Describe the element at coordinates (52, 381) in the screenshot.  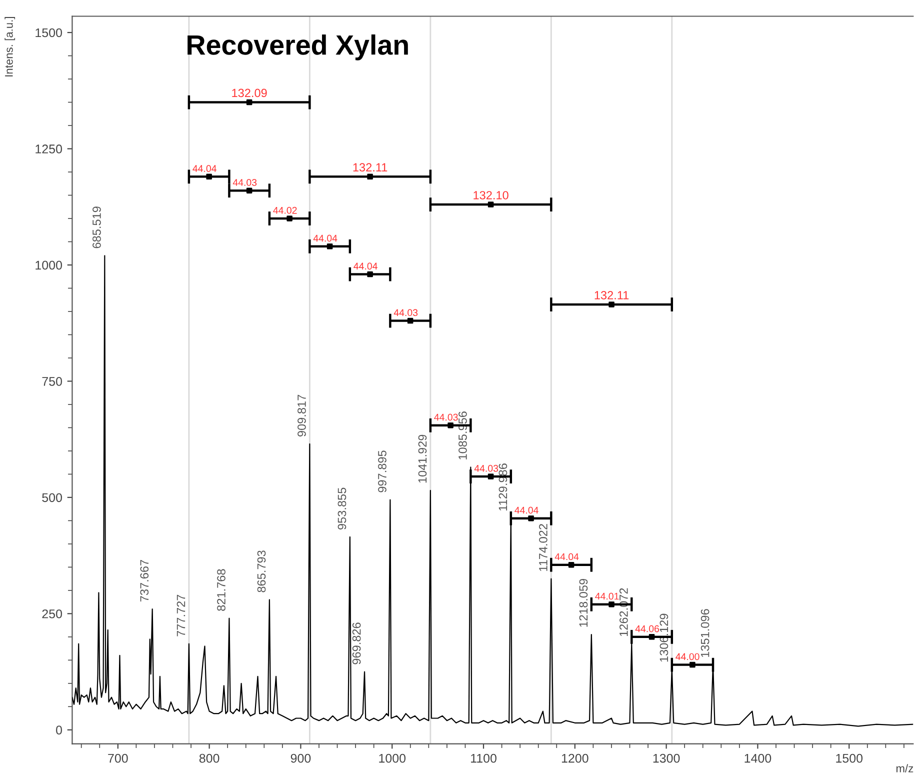
I see `y-tick-label: 750` at that location.